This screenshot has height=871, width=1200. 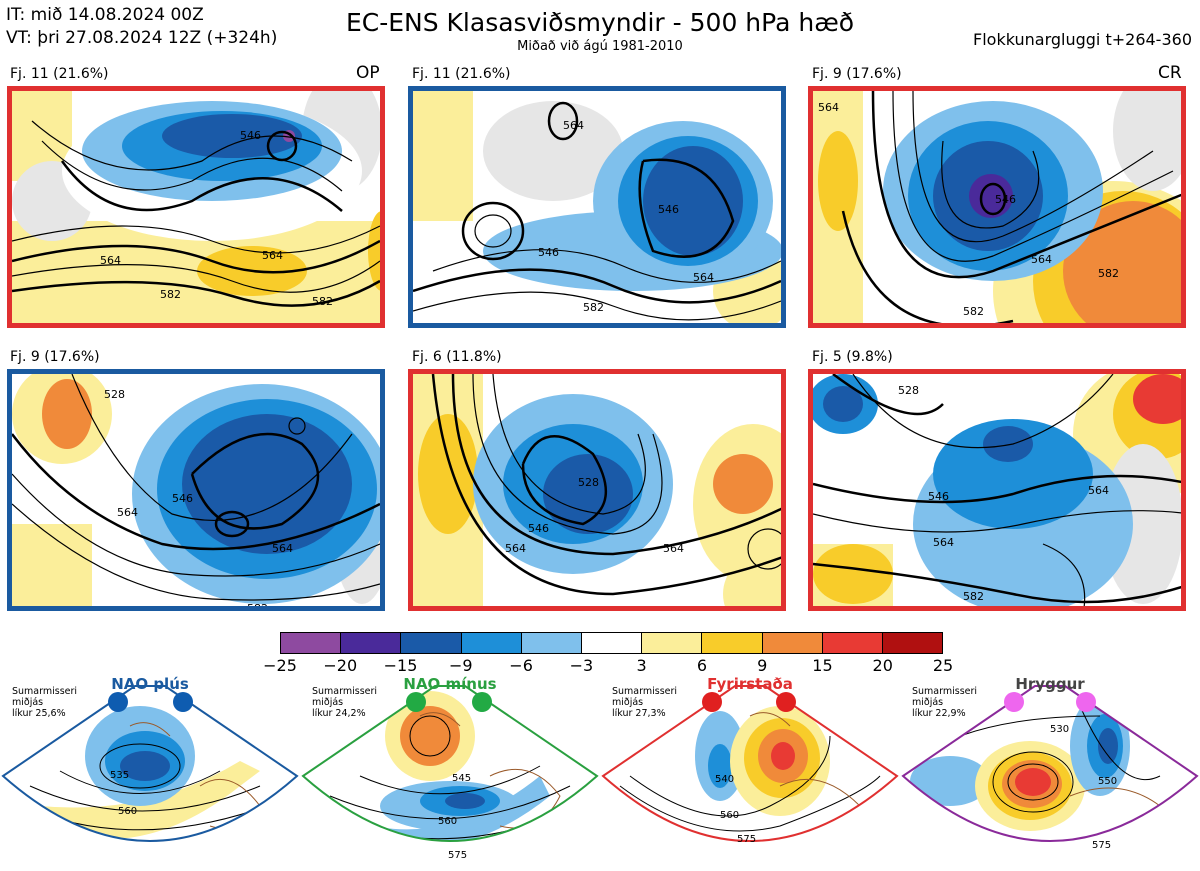 I want to click on colorbar-tick-label: 3, so click(x=641, y=665).